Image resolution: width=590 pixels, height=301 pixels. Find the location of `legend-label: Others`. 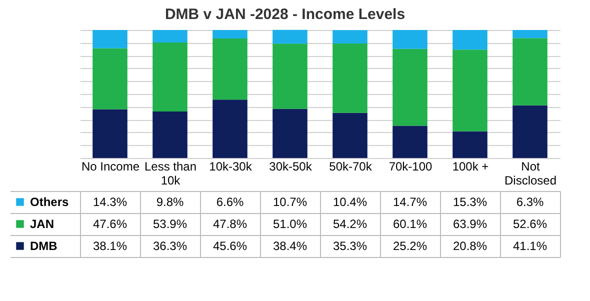

legend-label: Others is located at coordinates (50, 202).